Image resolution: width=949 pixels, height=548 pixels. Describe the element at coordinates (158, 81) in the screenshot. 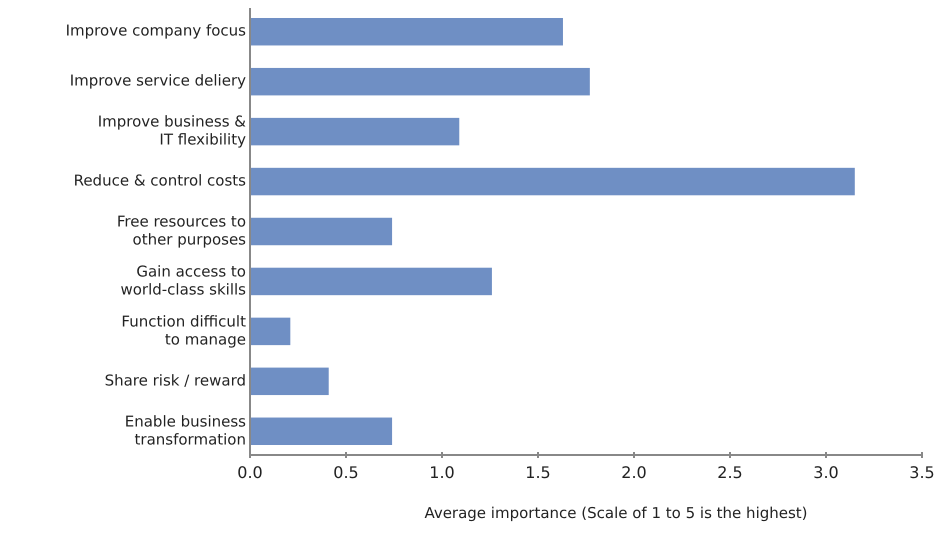

I see `y-tick-label: Improve service deliery` at that location.